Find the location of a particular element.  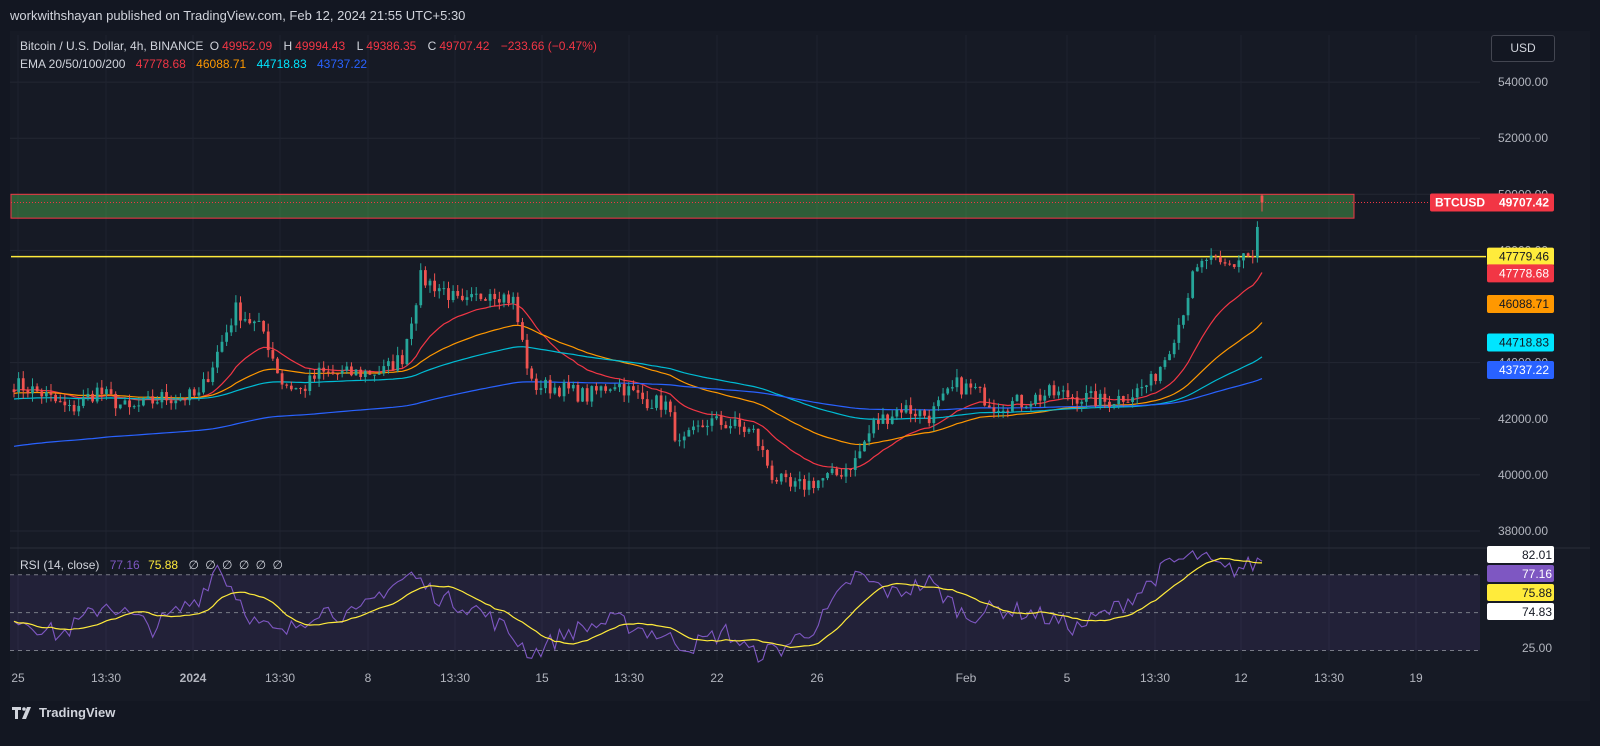

rsi-extra-5: ∅ is located at coordinates (261, 565).